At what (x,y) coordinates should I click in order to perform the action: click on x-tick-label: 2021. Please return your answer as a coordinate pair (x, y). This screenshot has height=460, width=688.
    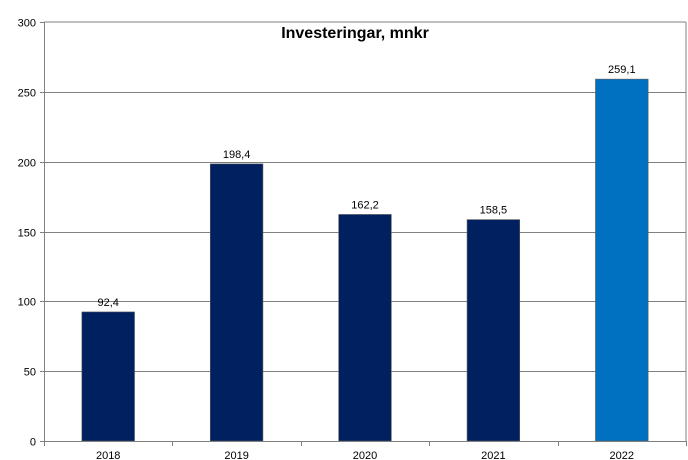
    Looking at the image, I should click on (493, 455).